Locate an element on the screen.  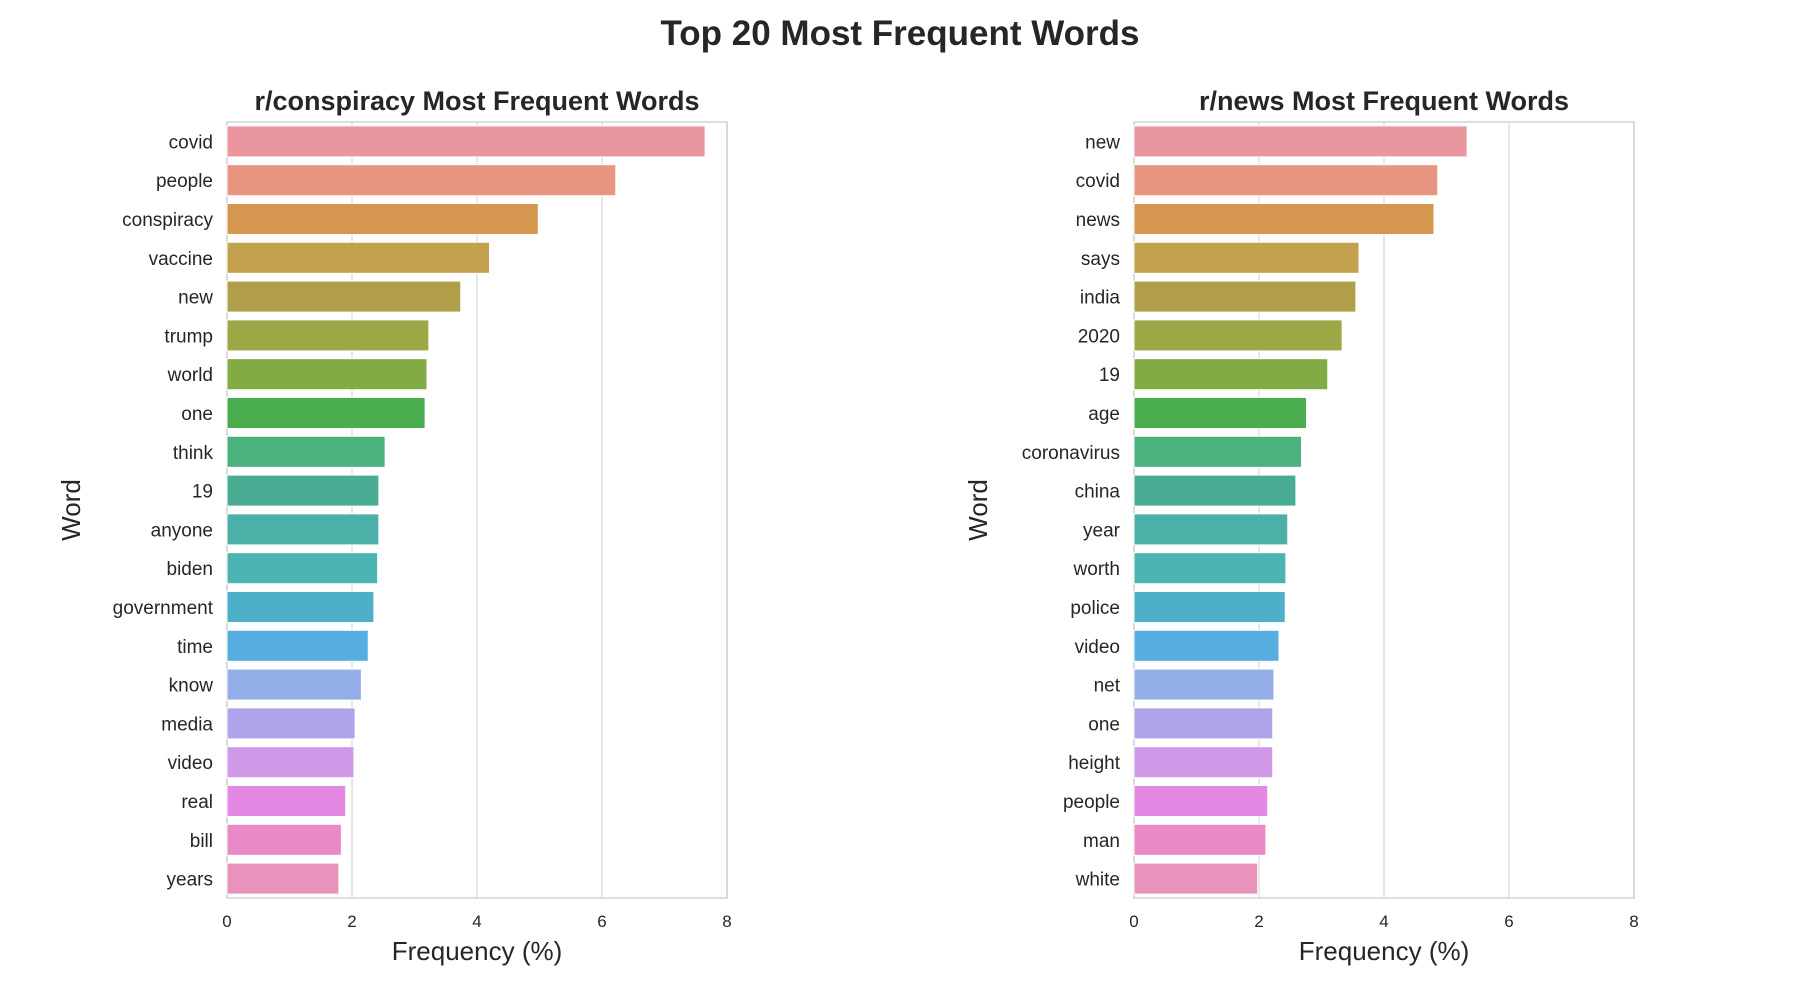
chart-news-category-label: says is located at coordinates (1100, 259).